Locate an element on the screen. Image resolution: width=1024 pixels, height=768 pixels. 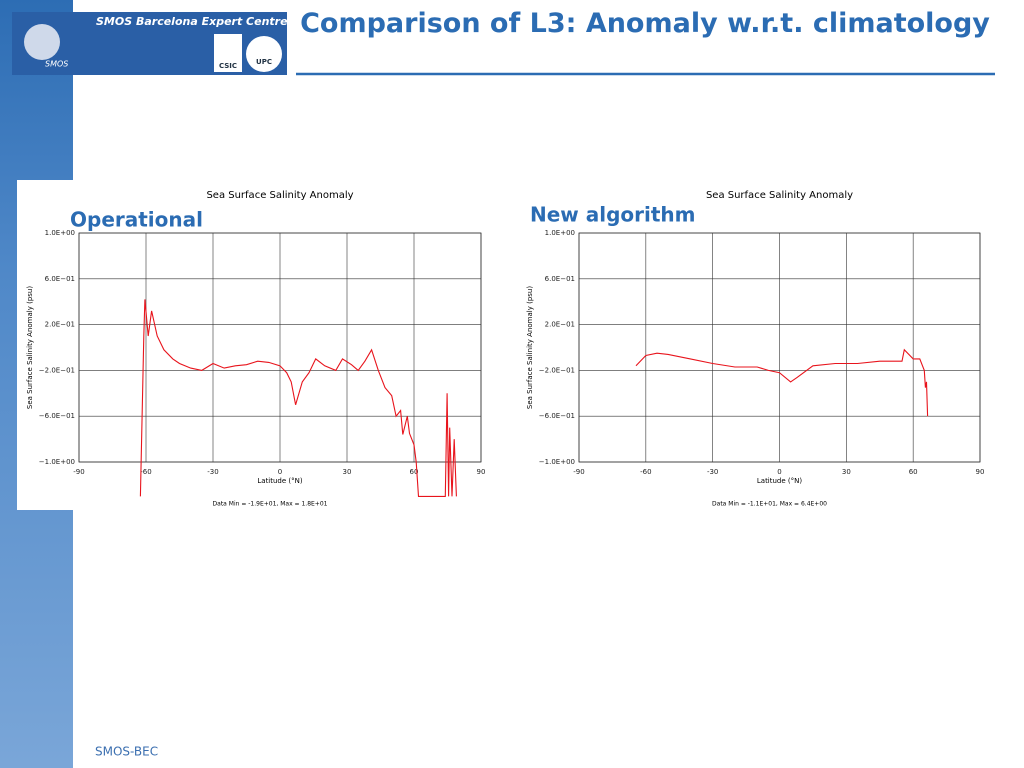
logo-text: UPC is located at coordinates (264, 62).